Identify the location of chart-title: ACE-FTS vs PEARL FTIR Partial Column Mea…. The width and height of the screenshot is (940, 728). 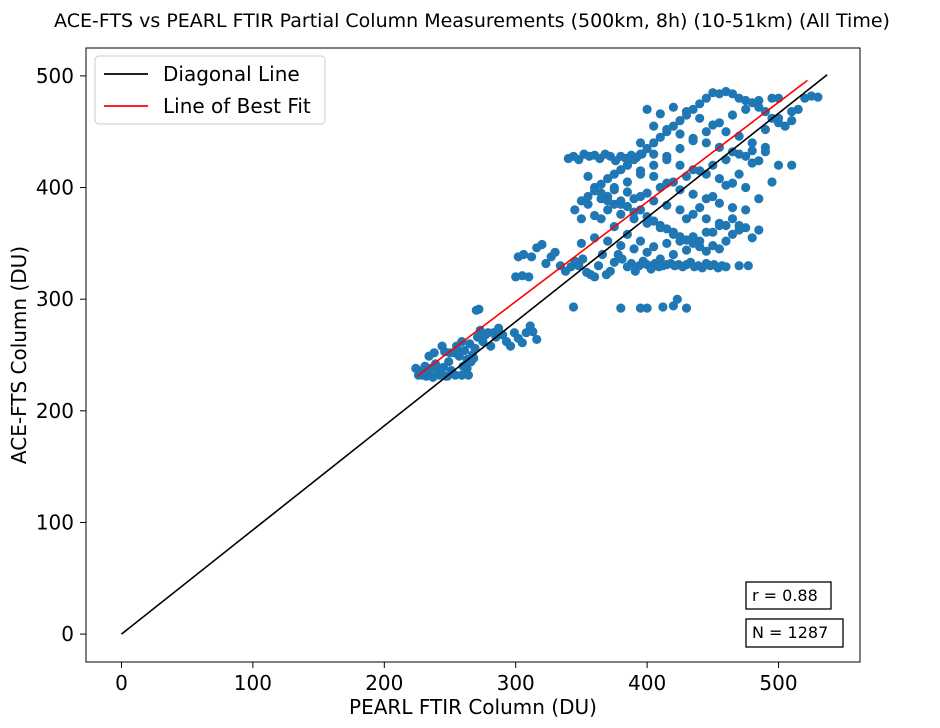
(472, 21).